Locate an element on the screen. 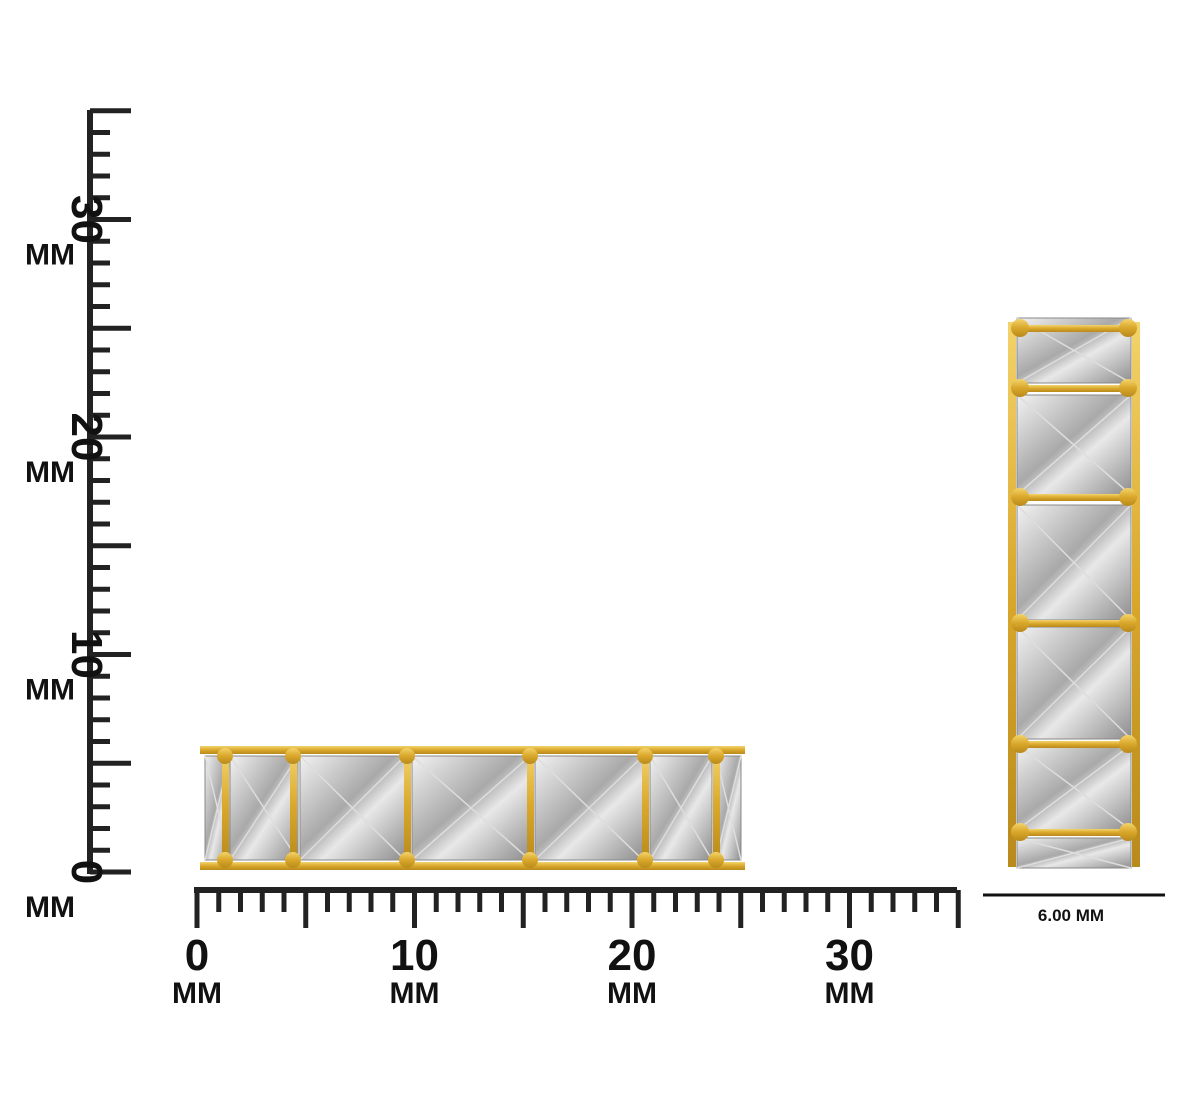 The width and height of the screenshot is (1200, 1120). width-label: 6.00 MM is located at coordinates (1071, 915).